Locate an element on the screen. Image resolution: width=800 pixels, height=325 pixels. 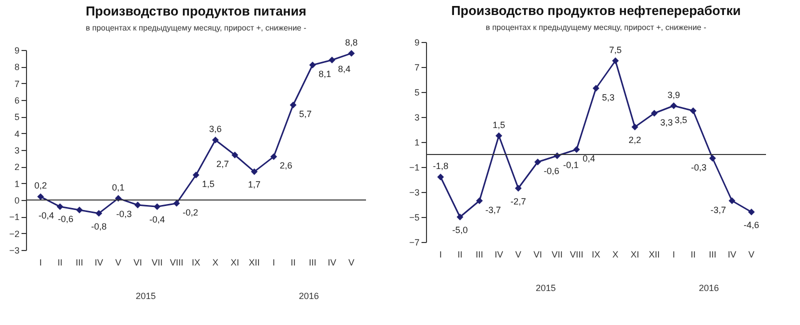
data-label: 5,3 is located at coordinates (608, 97).